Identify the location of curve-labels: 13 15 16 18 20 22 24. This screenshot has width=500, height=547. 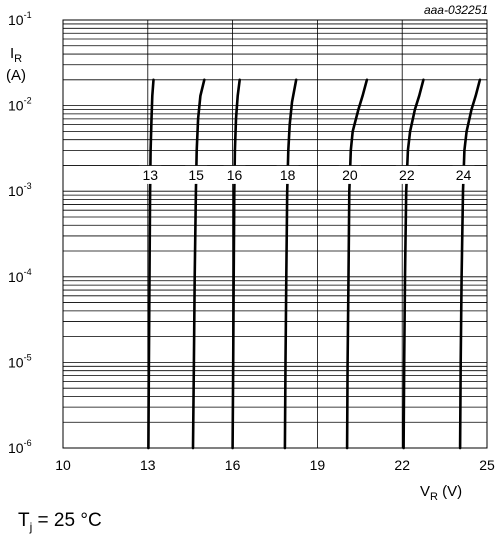
(307, 174).